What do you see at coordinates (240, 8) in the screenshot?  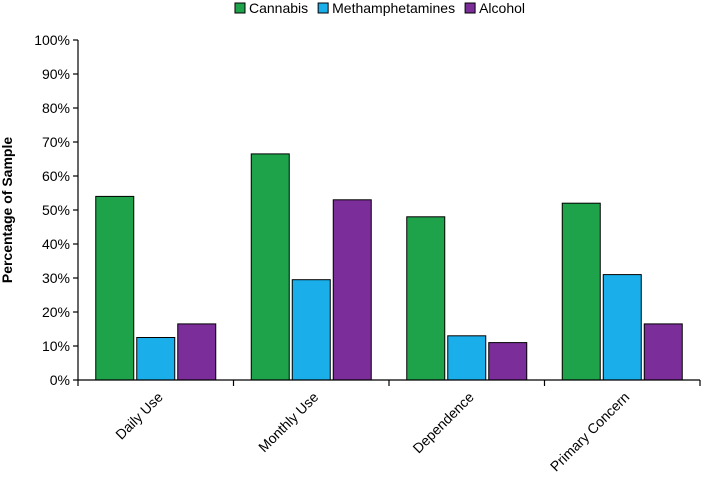 I see `legend-swatch-cannabis` at bounding box center [240, 8].